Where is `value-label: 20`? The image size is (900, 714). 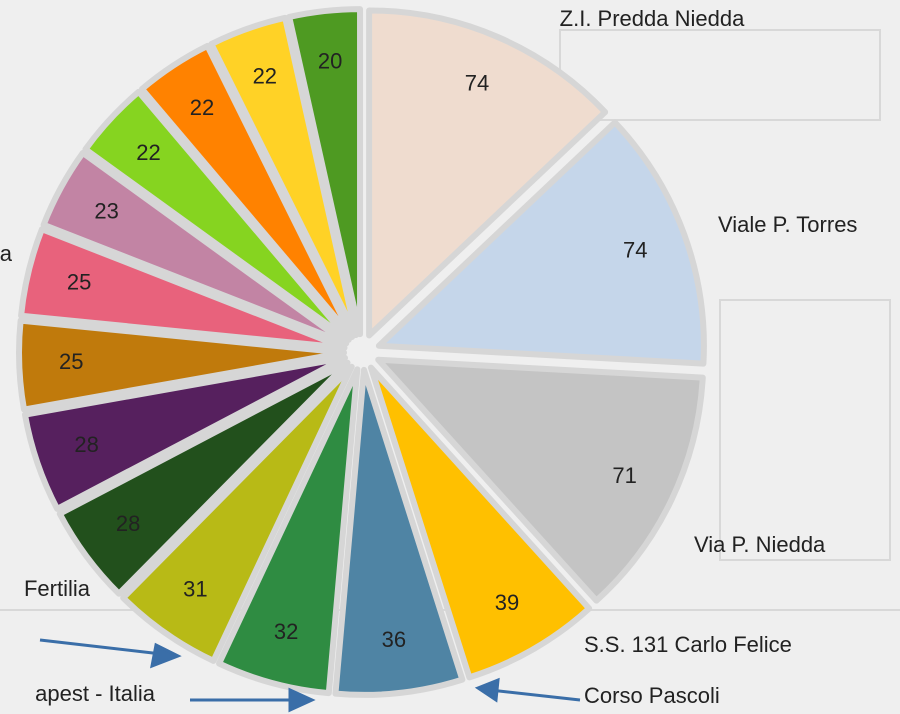
value-label: 20 is located at coordinates (330, 61).